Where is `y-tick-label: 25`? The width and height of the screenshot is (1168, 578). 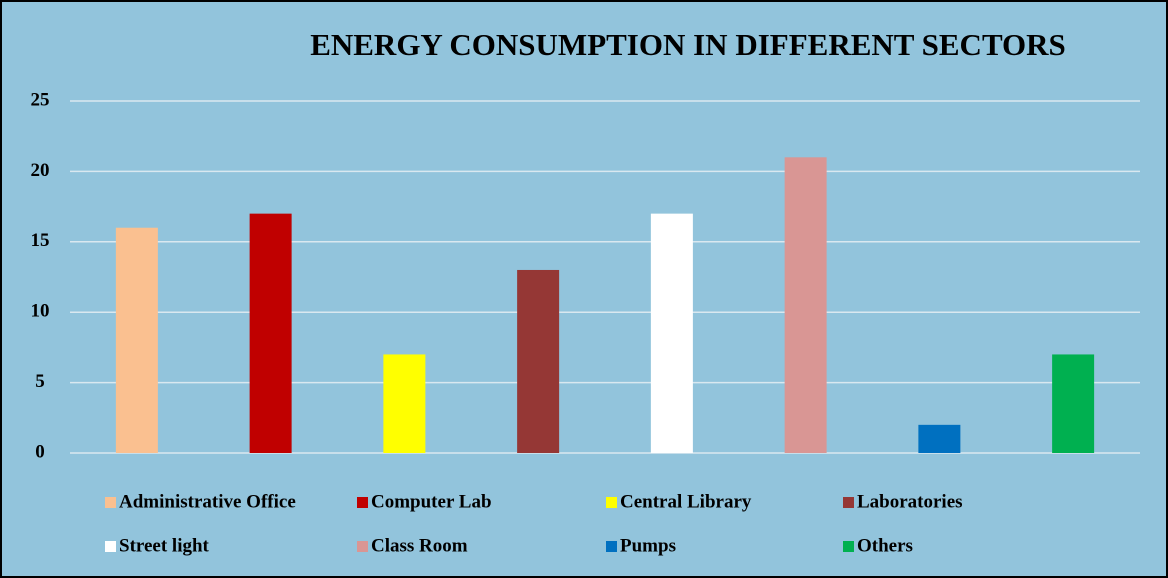
y-tick-label: 25 is located at coordinates (40, 99).